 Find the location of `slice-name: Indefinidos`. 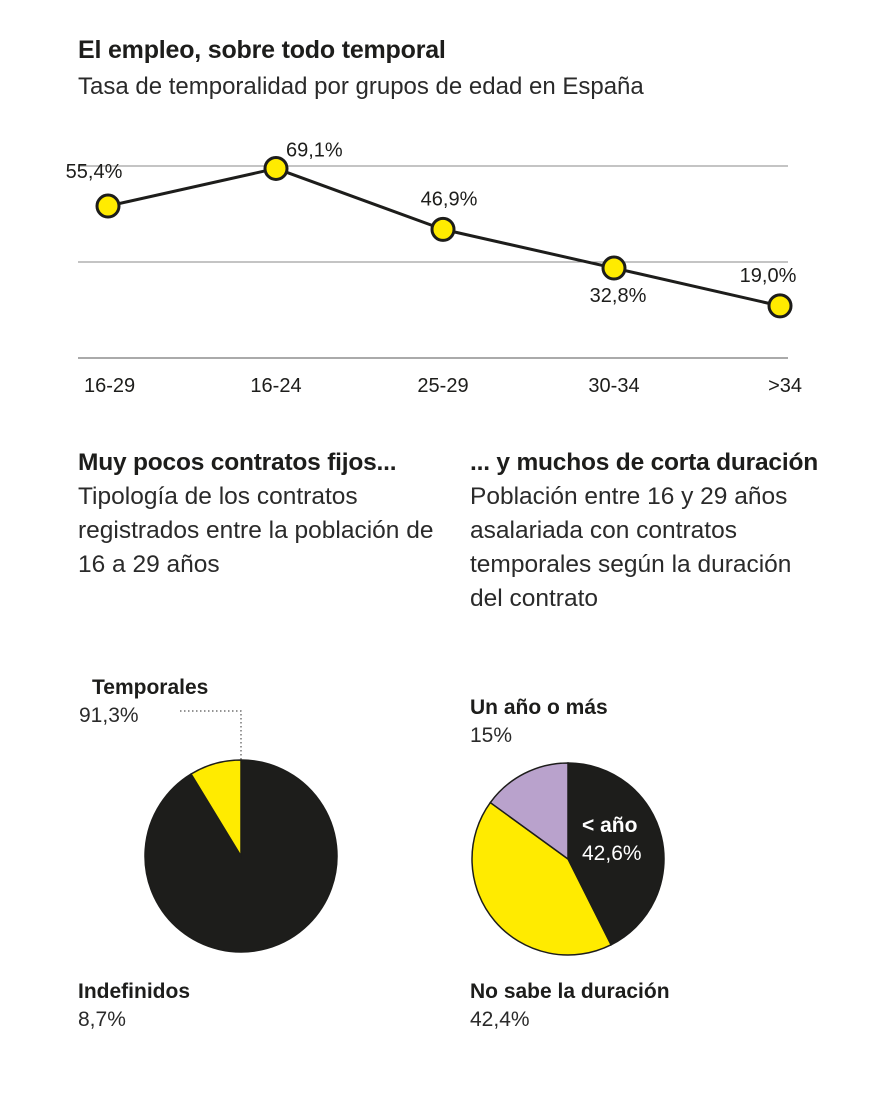

slice-name: Indefinidos is located at coordinates (134, 991).